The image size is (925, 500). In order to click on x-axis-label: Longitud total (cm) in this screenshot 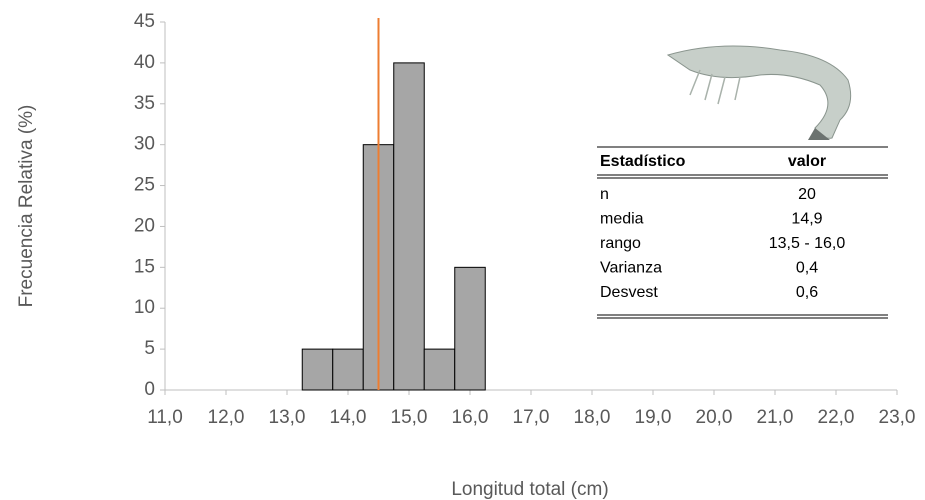, I will do `click(529, 489)`.